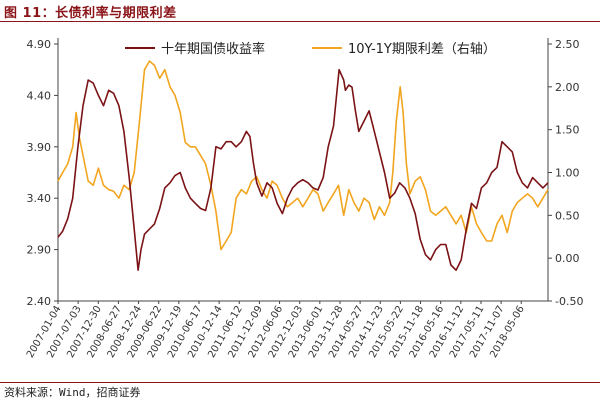 The height and width of the screenshot is (404, 600). Describe the element at coordinates (567, 173) in the screenshot. I see `right-axis-tick-label: 1.00` at that location.